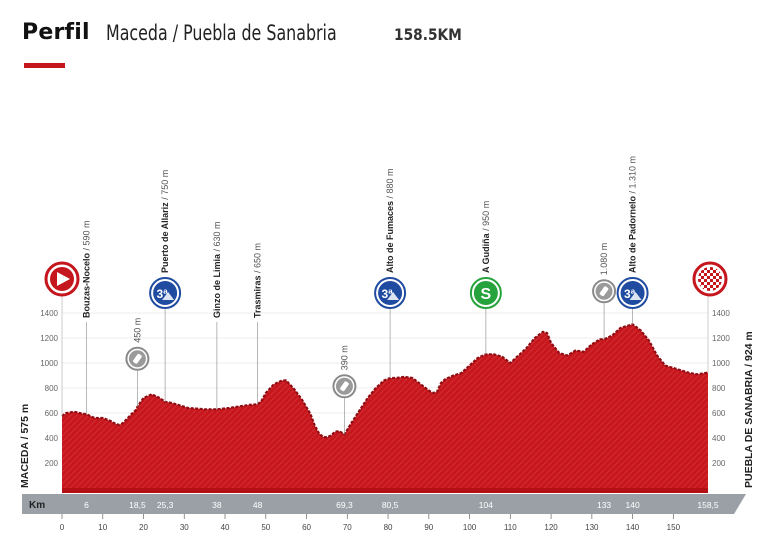  Describe the element at coordinates (486, 505) in the screenshot. I see `km-marker-label: 104` at that location.